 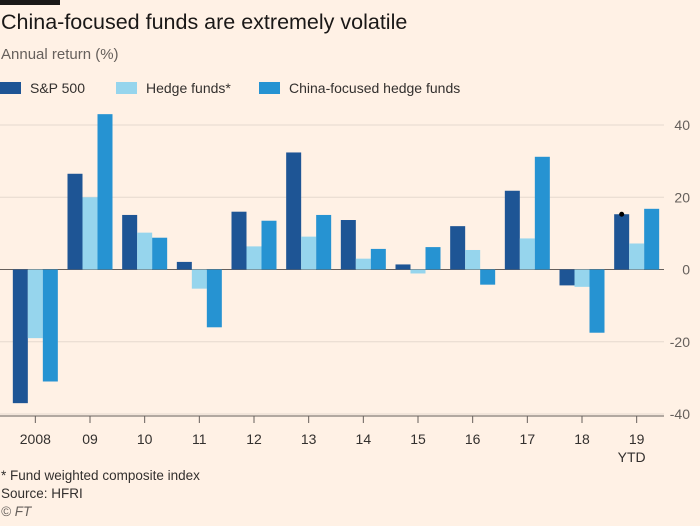 I want to click on x-tick-label: 18, so click(x=582, y=439).